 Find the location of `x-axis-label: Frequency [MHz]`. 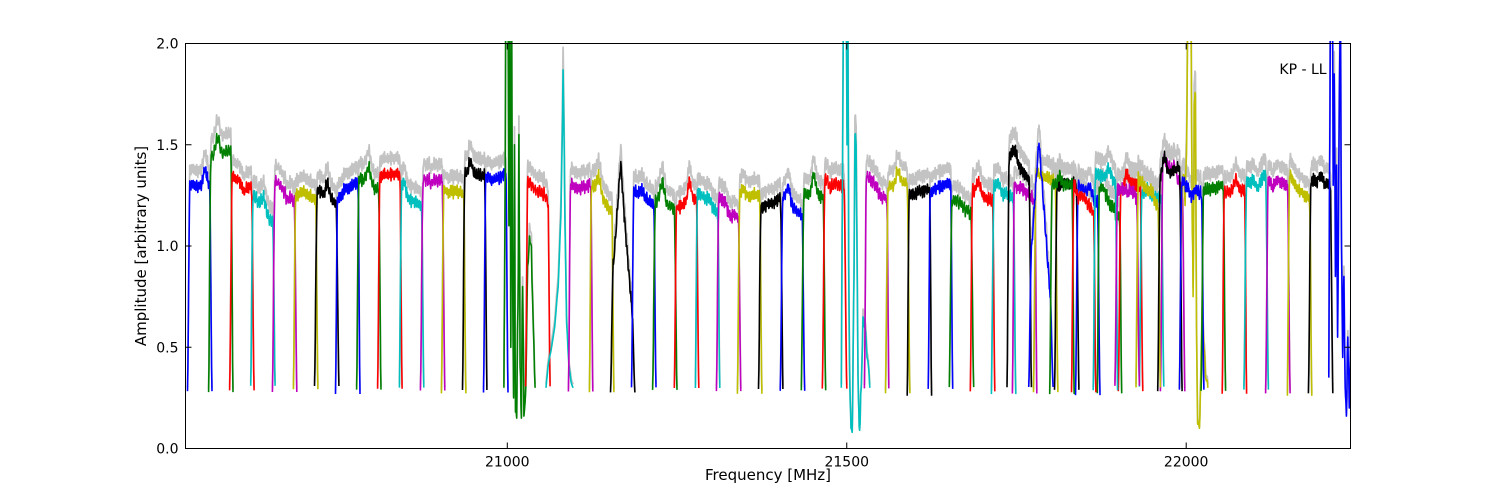

x-axis-label: Frequency [MHz] is located at coordinates (768, 475).